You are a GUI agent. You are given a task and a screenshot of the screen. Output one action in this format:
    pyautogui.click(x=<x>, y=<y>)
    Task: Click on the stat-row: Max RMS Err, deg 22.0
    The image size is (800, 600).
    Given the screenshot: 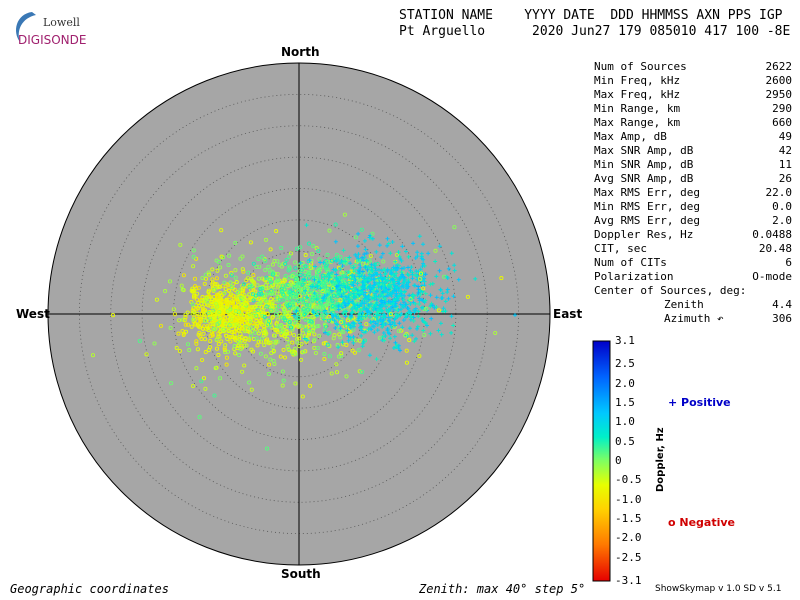 What is the action you would take?
    pyautogui.click(x=693, y=193)
    